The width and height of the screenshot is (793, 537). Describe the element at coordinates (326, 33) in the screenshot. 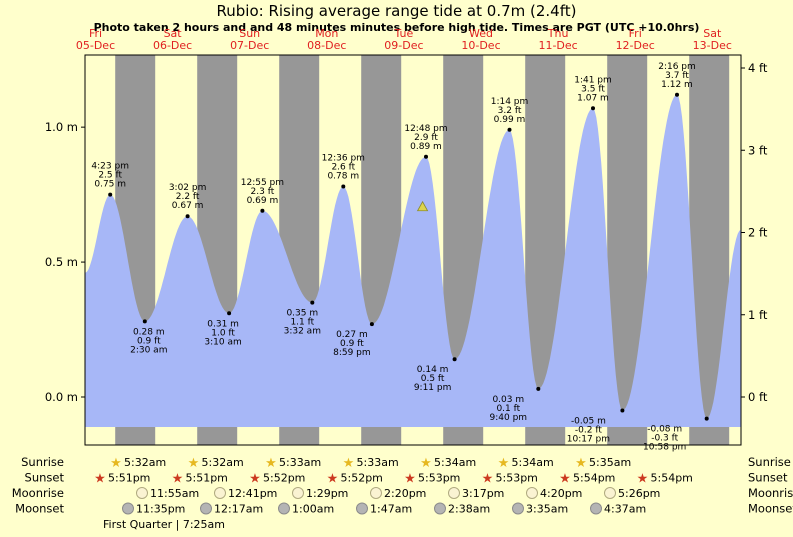

I see `day-name-label: Mon` at that location.